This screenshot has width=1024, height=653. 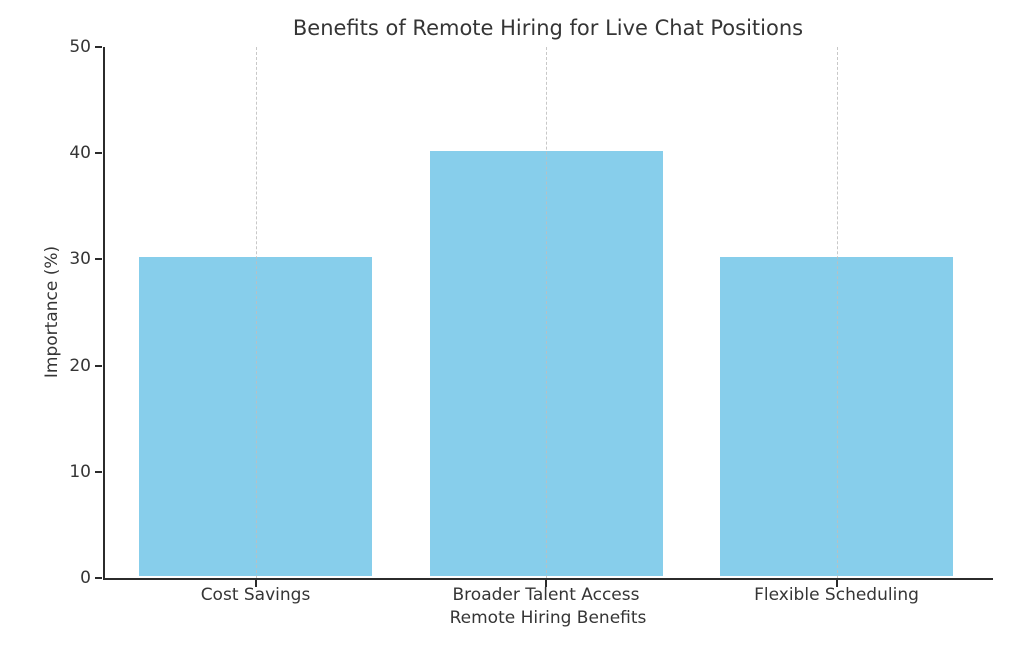 What do you see at coordinates (836, 583) in the screenshot?
I see `x-tick-mark-flexible-scheduling` at bounding box center [836, 583].